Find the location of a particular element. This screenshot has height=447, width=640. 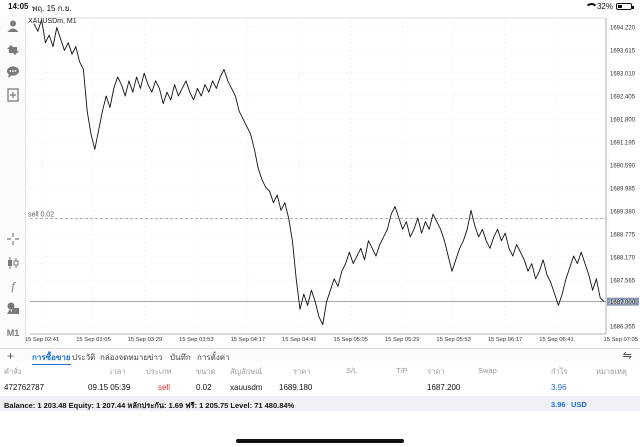

tab-mailbox: กล่องจดหมาย is located at coordinates (124, 357).